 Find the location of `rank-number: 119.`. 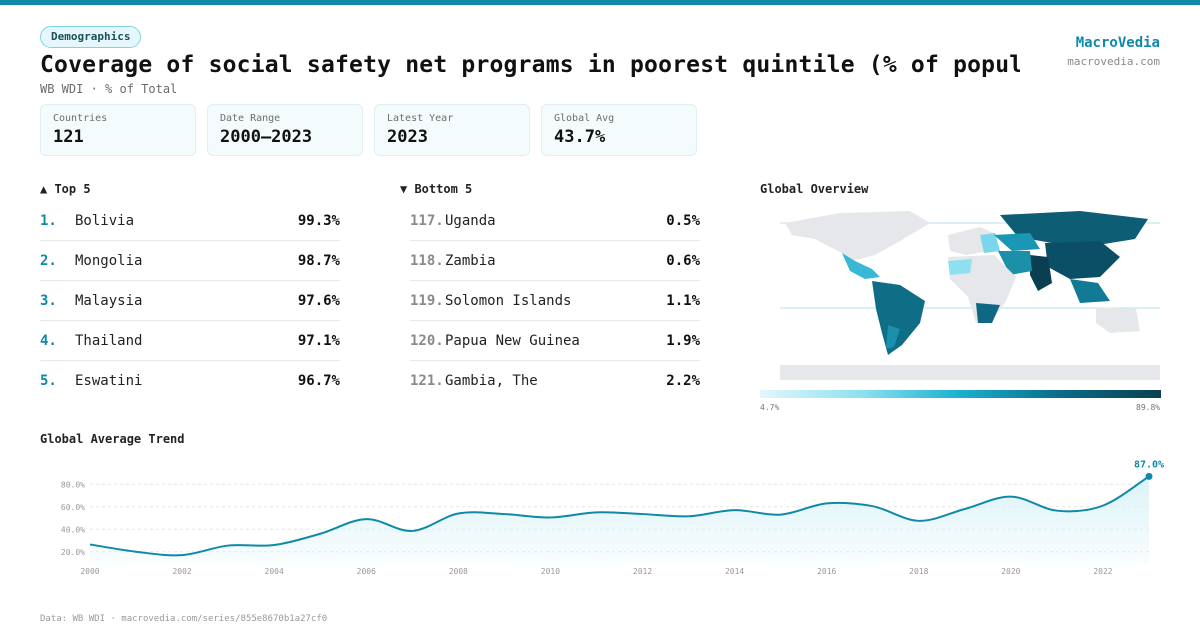

rank-number: 119. is located at coordinates (427, 300).